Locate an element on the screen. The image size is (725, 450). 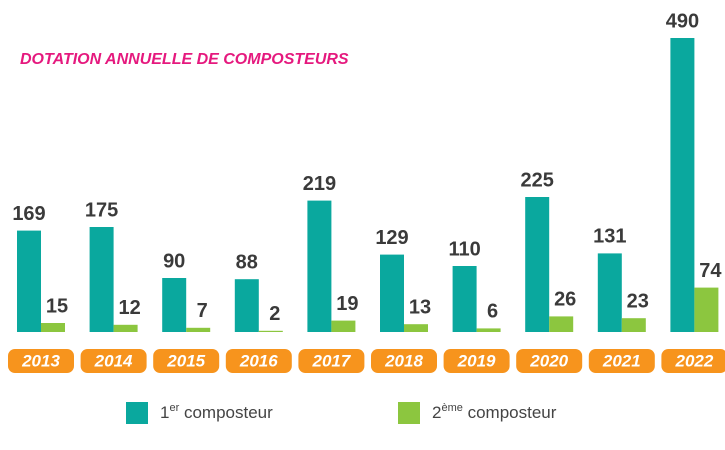
legend-label: 1er composteur is located at coordinates (216, 412).